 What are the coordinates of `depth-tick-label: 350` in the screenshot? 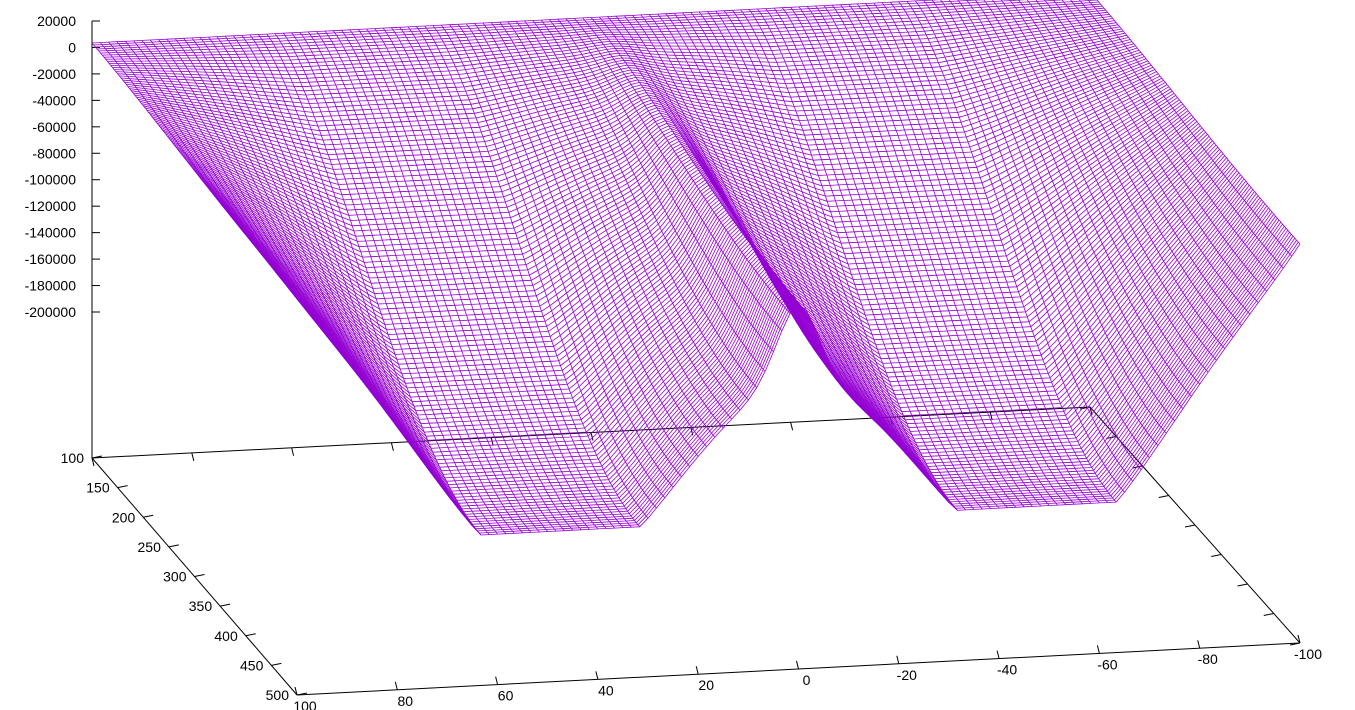 It's located at (201, 606).